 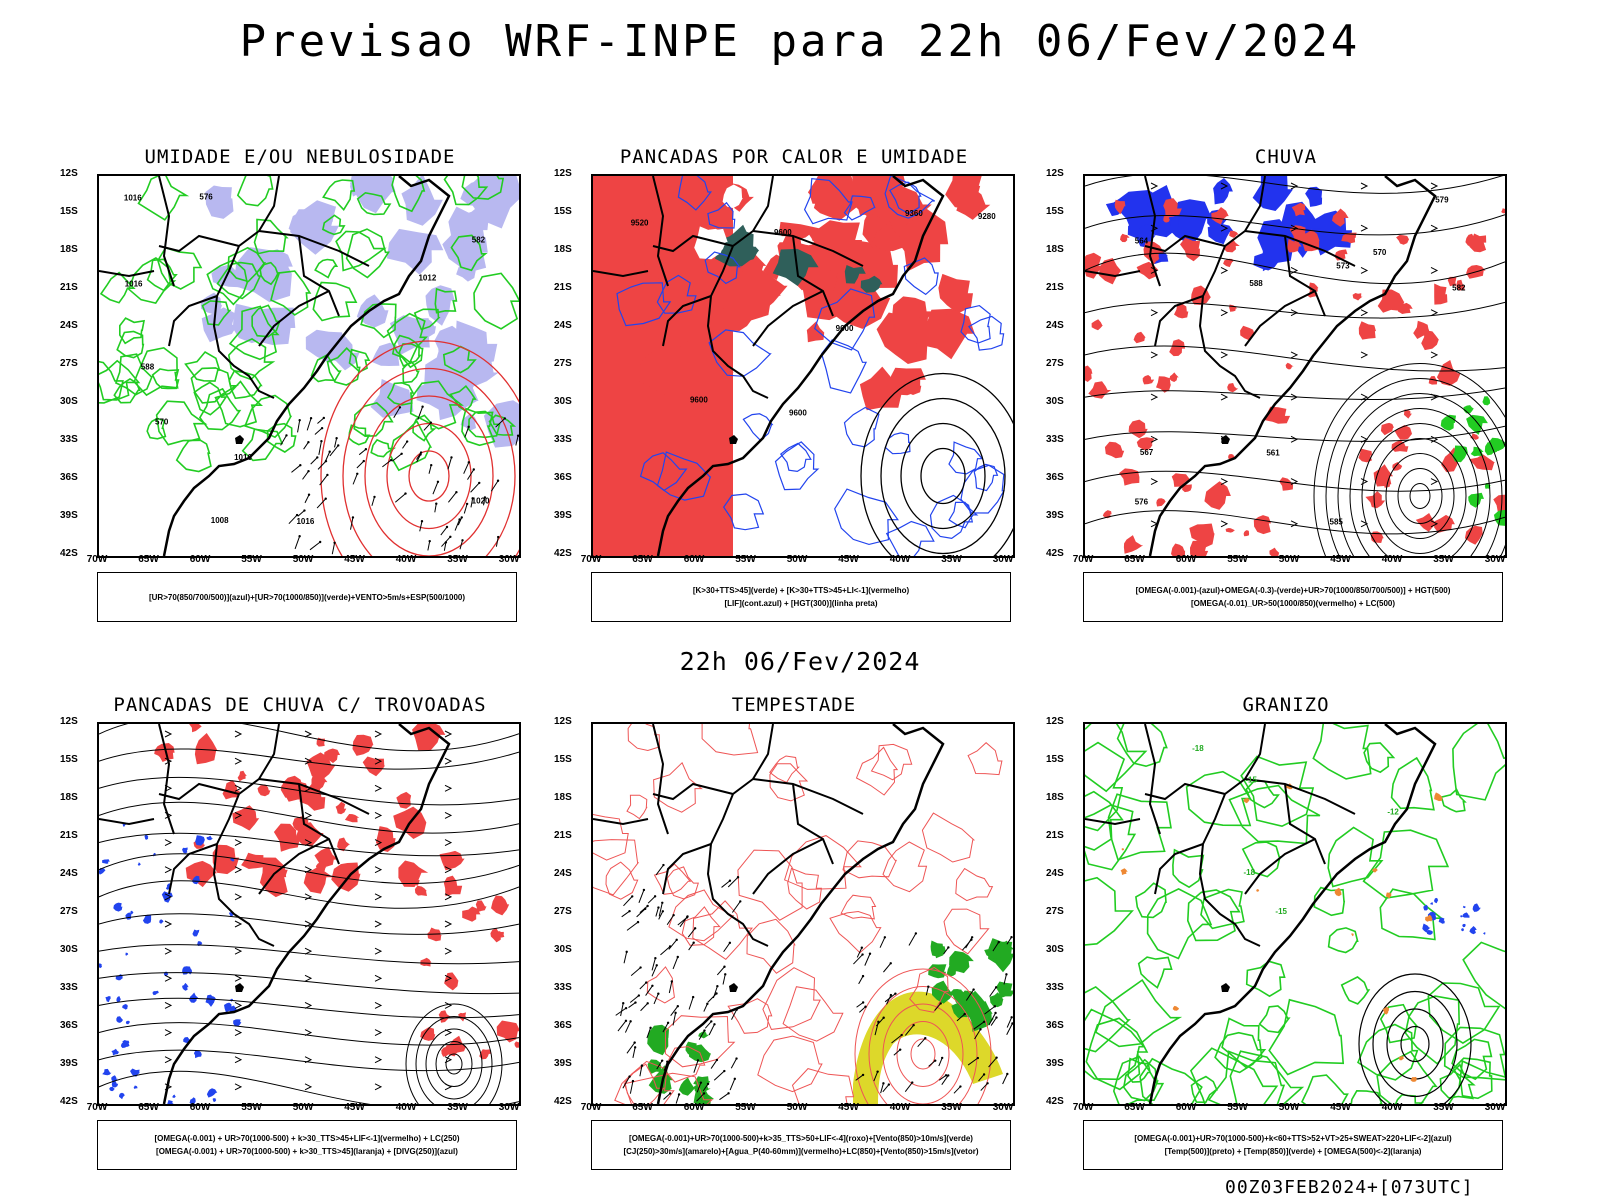 What do you see at coordinates (987, 216) in the screenshot?
I see `contour-label: 9280` at bounding box center [987, 216].